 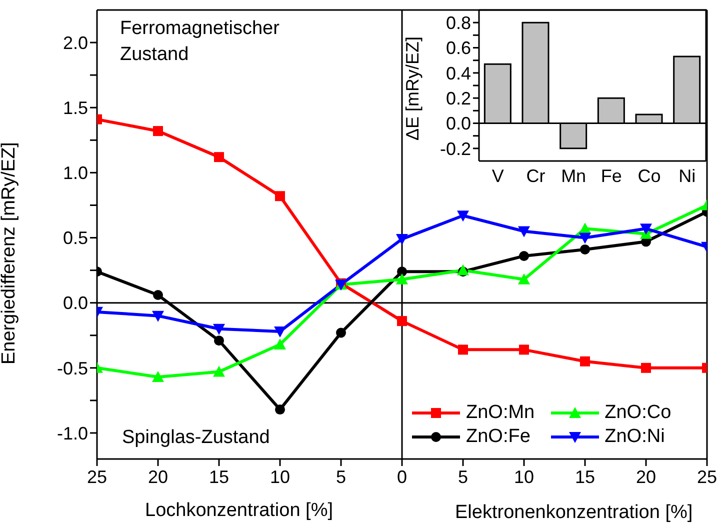 I want to click on y-tick-label: 1.0, so click(x=75, y=173).